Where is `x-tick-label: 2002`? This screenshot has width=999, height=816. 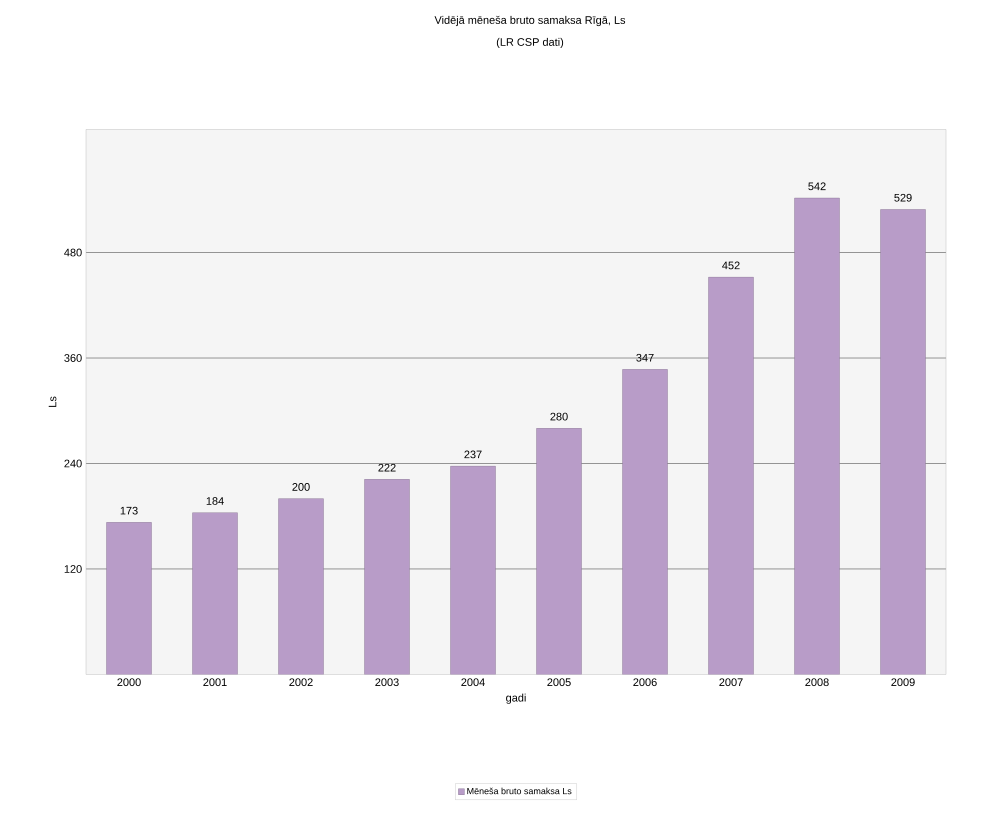
x-tick-label: 2002 is located at coordinates (301, 682).